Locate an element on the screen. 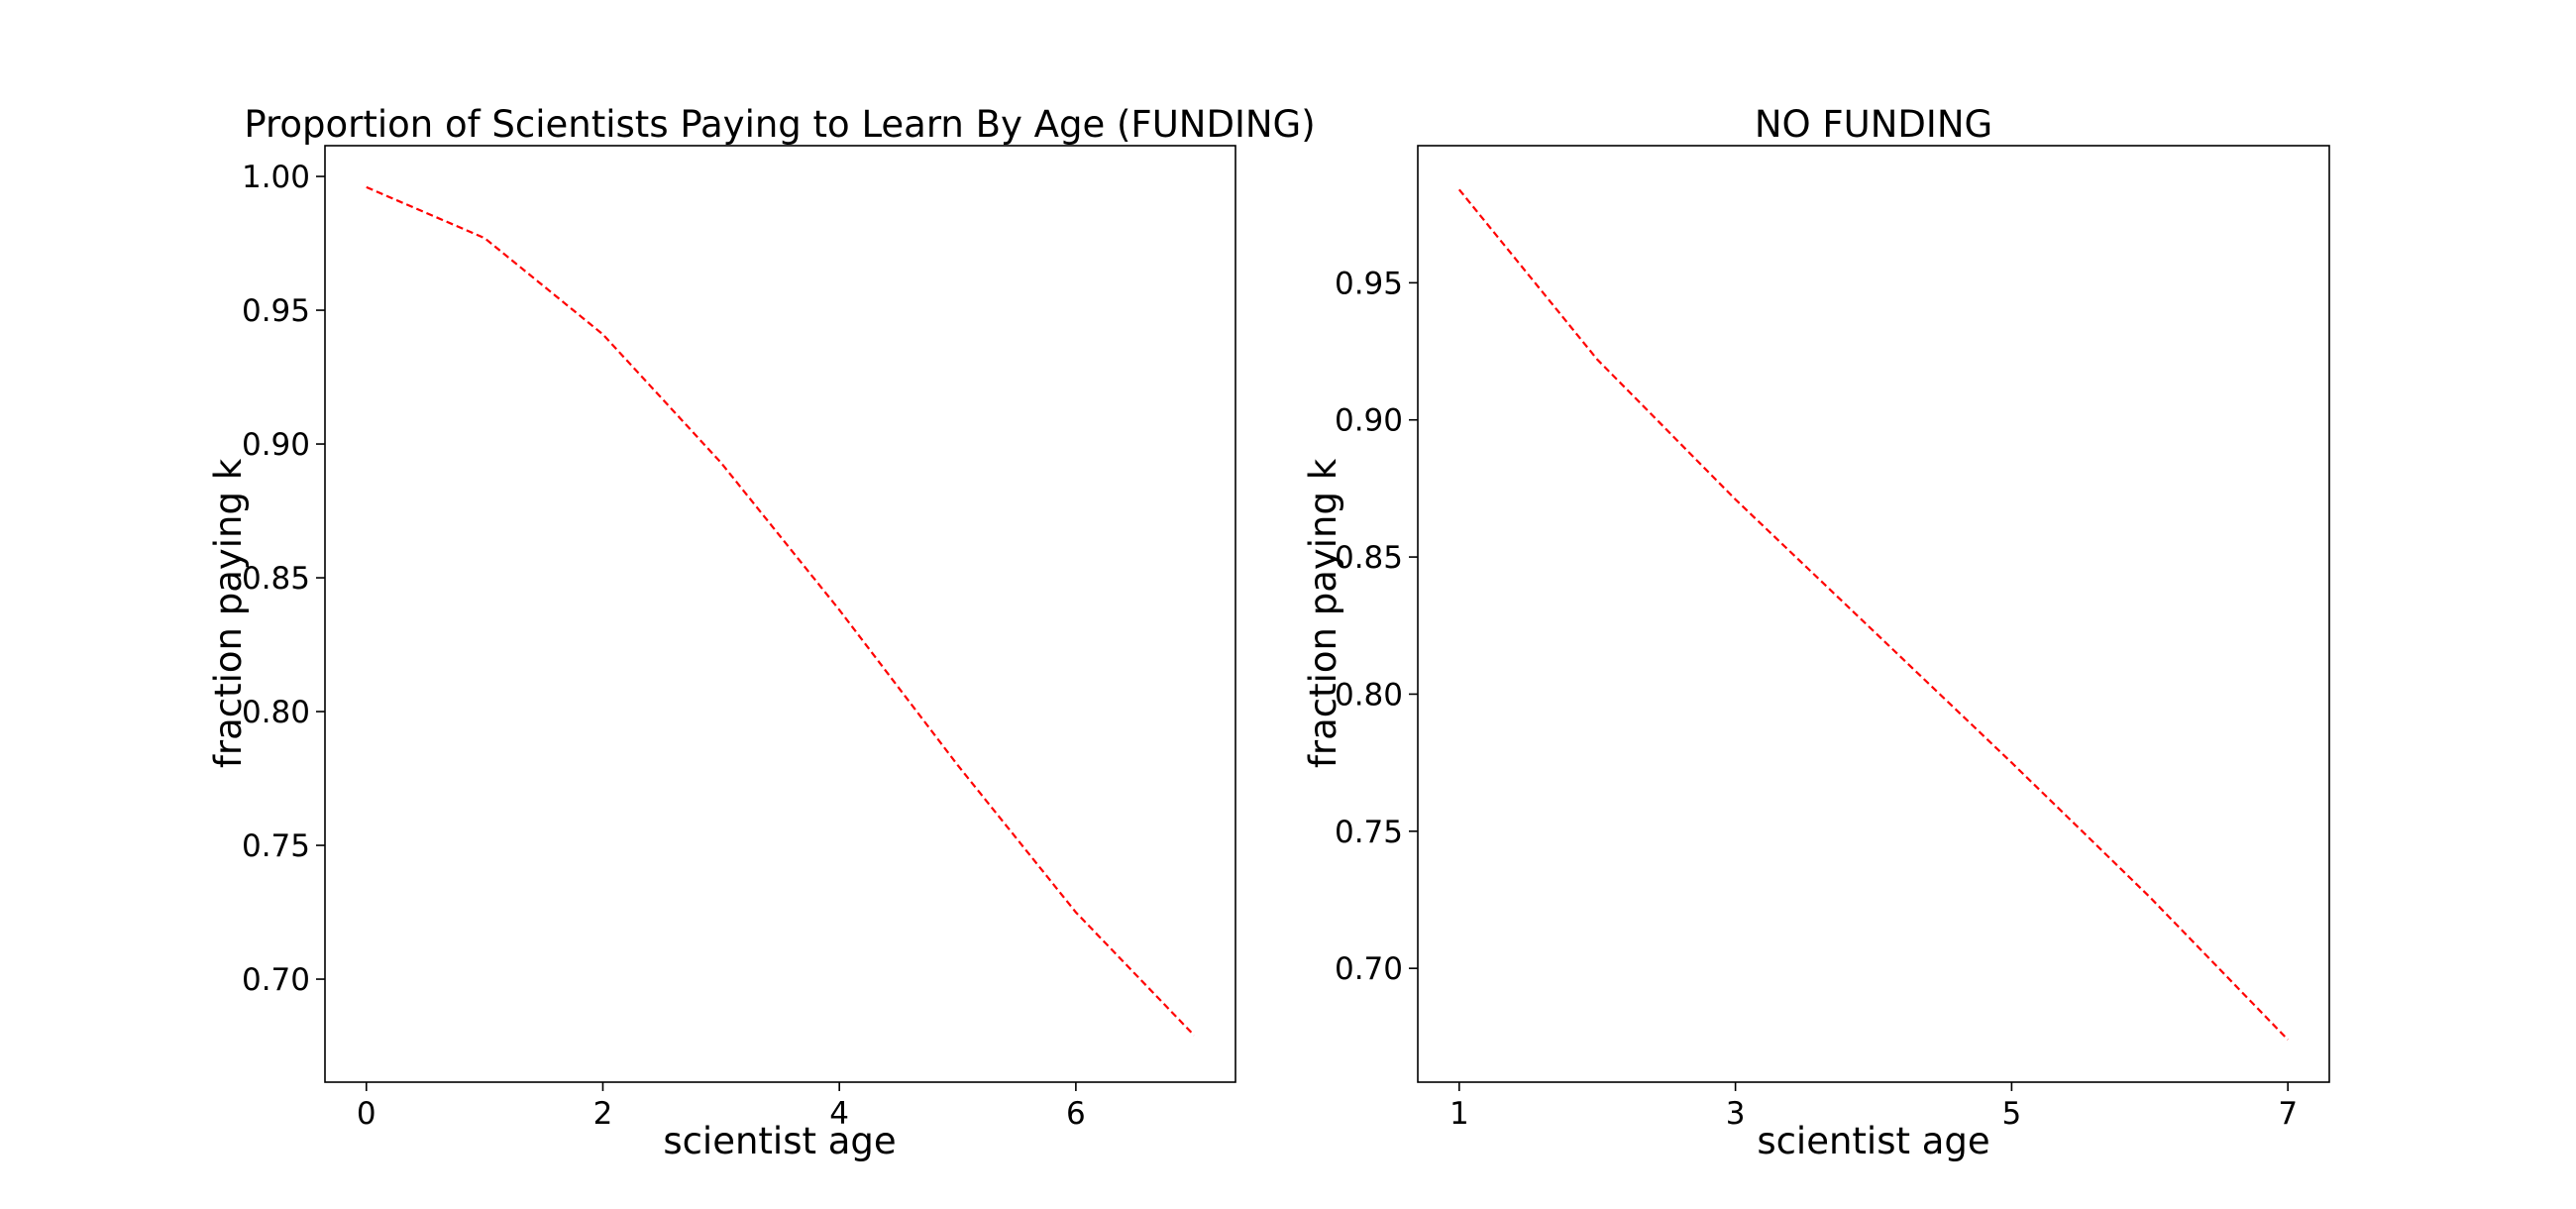 This screenshot has width=2576, height=1209. x-tick-label: 6 is located at coordinates (1076, 1114).